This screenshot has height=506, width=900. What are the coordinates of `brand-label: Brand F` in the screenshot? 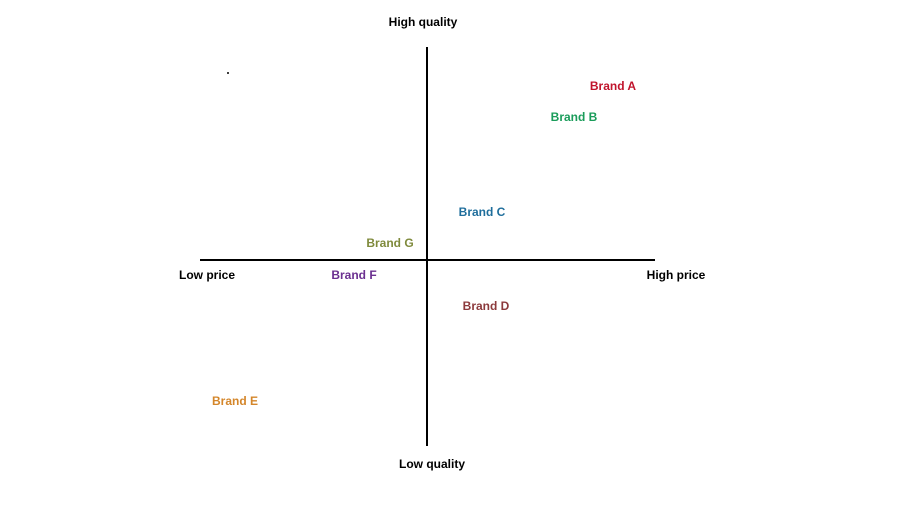 It's located at (353, 275).